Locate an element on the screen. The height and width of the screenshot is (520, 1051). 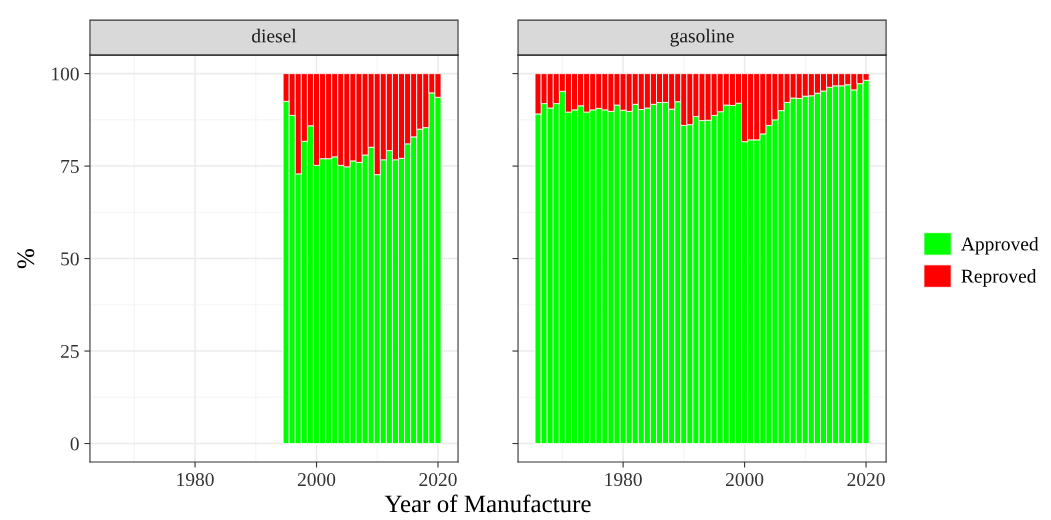
y-tick-label: 25 is located at coordinates (69, 351).